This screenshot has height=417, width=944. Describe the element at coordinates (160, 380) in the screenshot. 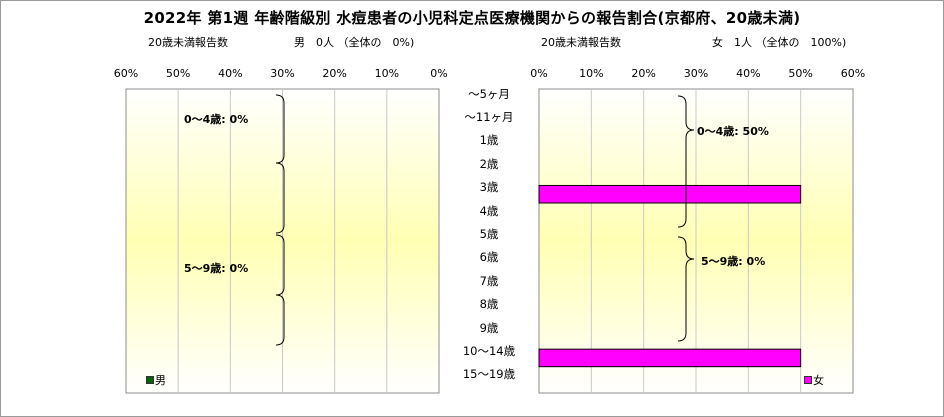

I see `male-legend-label: 男` at that location.